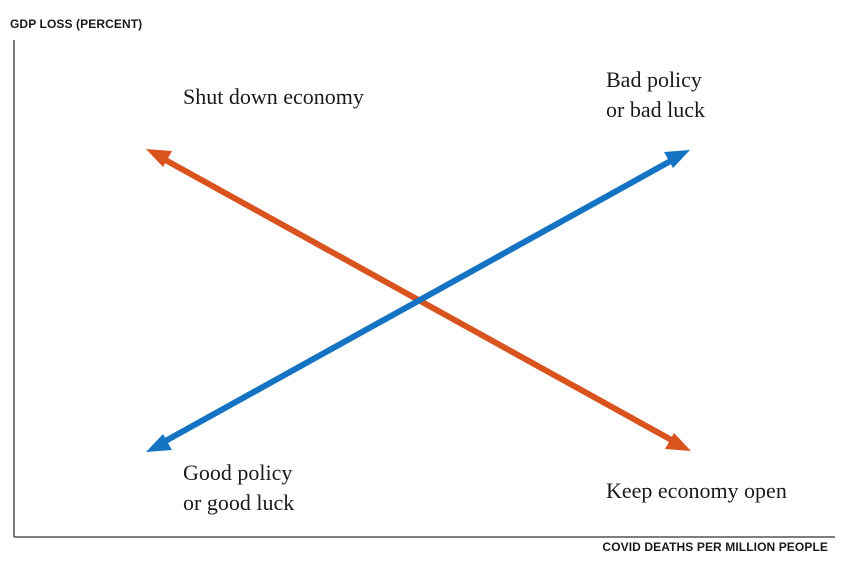 The height and width of the screenshot is (580, 850). I want to click on quadrant-text-line: Bad policy, so click(654, 79).